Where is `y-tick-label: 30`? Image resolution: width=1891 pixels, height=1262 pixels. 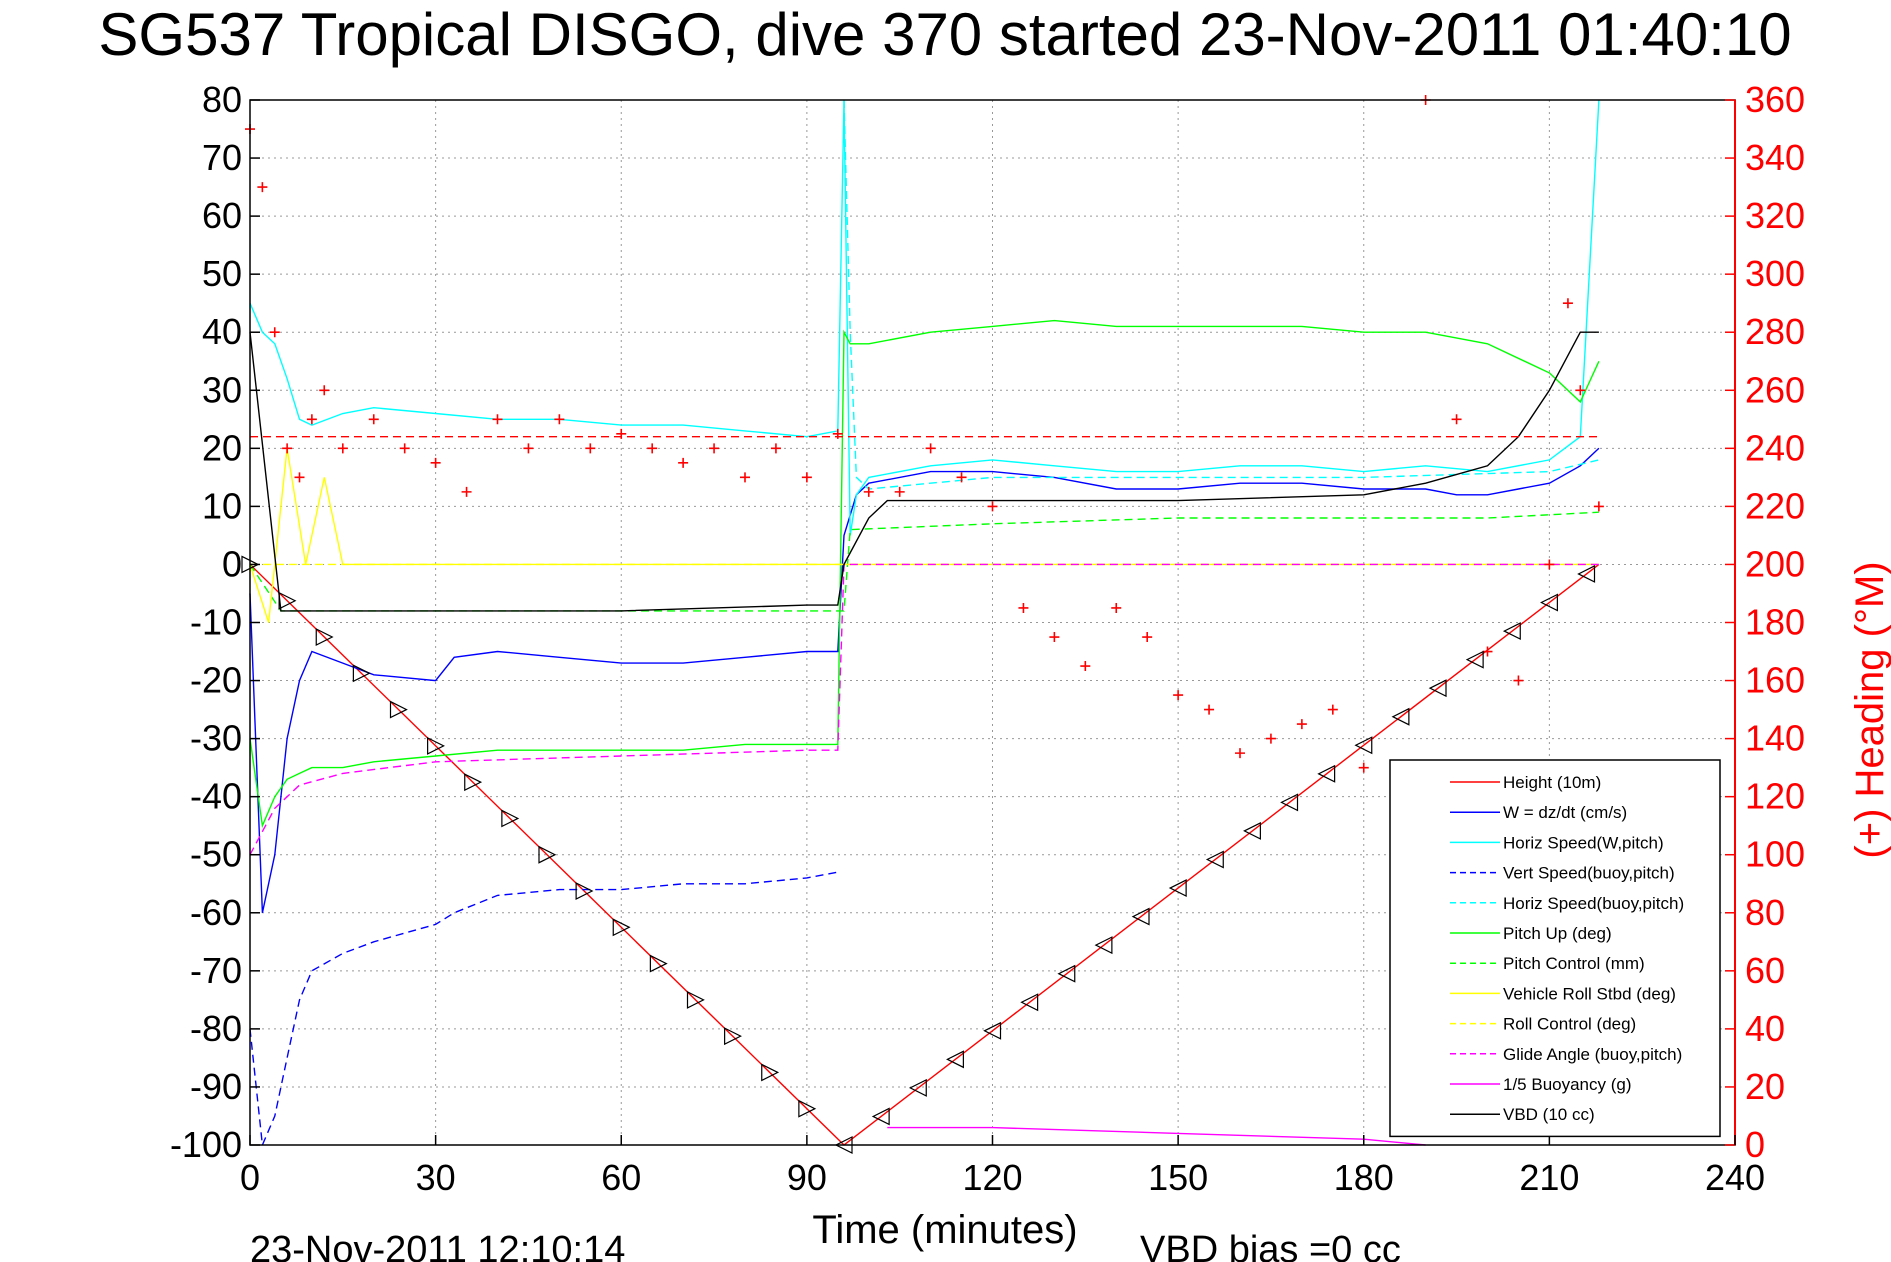 y-tick-label: 30 is located at coordinates (222, 389).